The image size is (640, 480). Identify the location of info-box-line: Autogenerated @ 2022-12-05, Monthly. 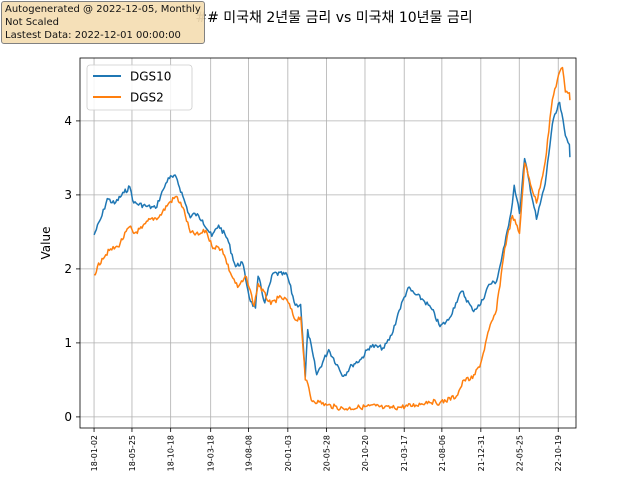
(103, 9).